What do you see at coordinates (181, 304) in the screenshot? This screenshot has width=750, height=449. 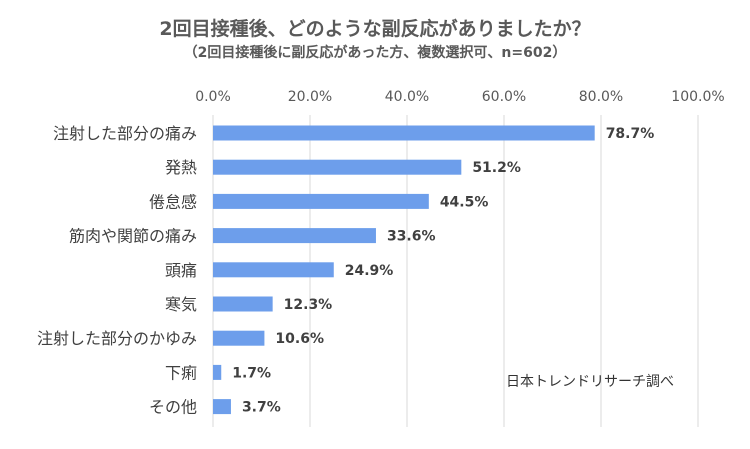 I see `category-label: 寒気` at bounding box center [181, 304].